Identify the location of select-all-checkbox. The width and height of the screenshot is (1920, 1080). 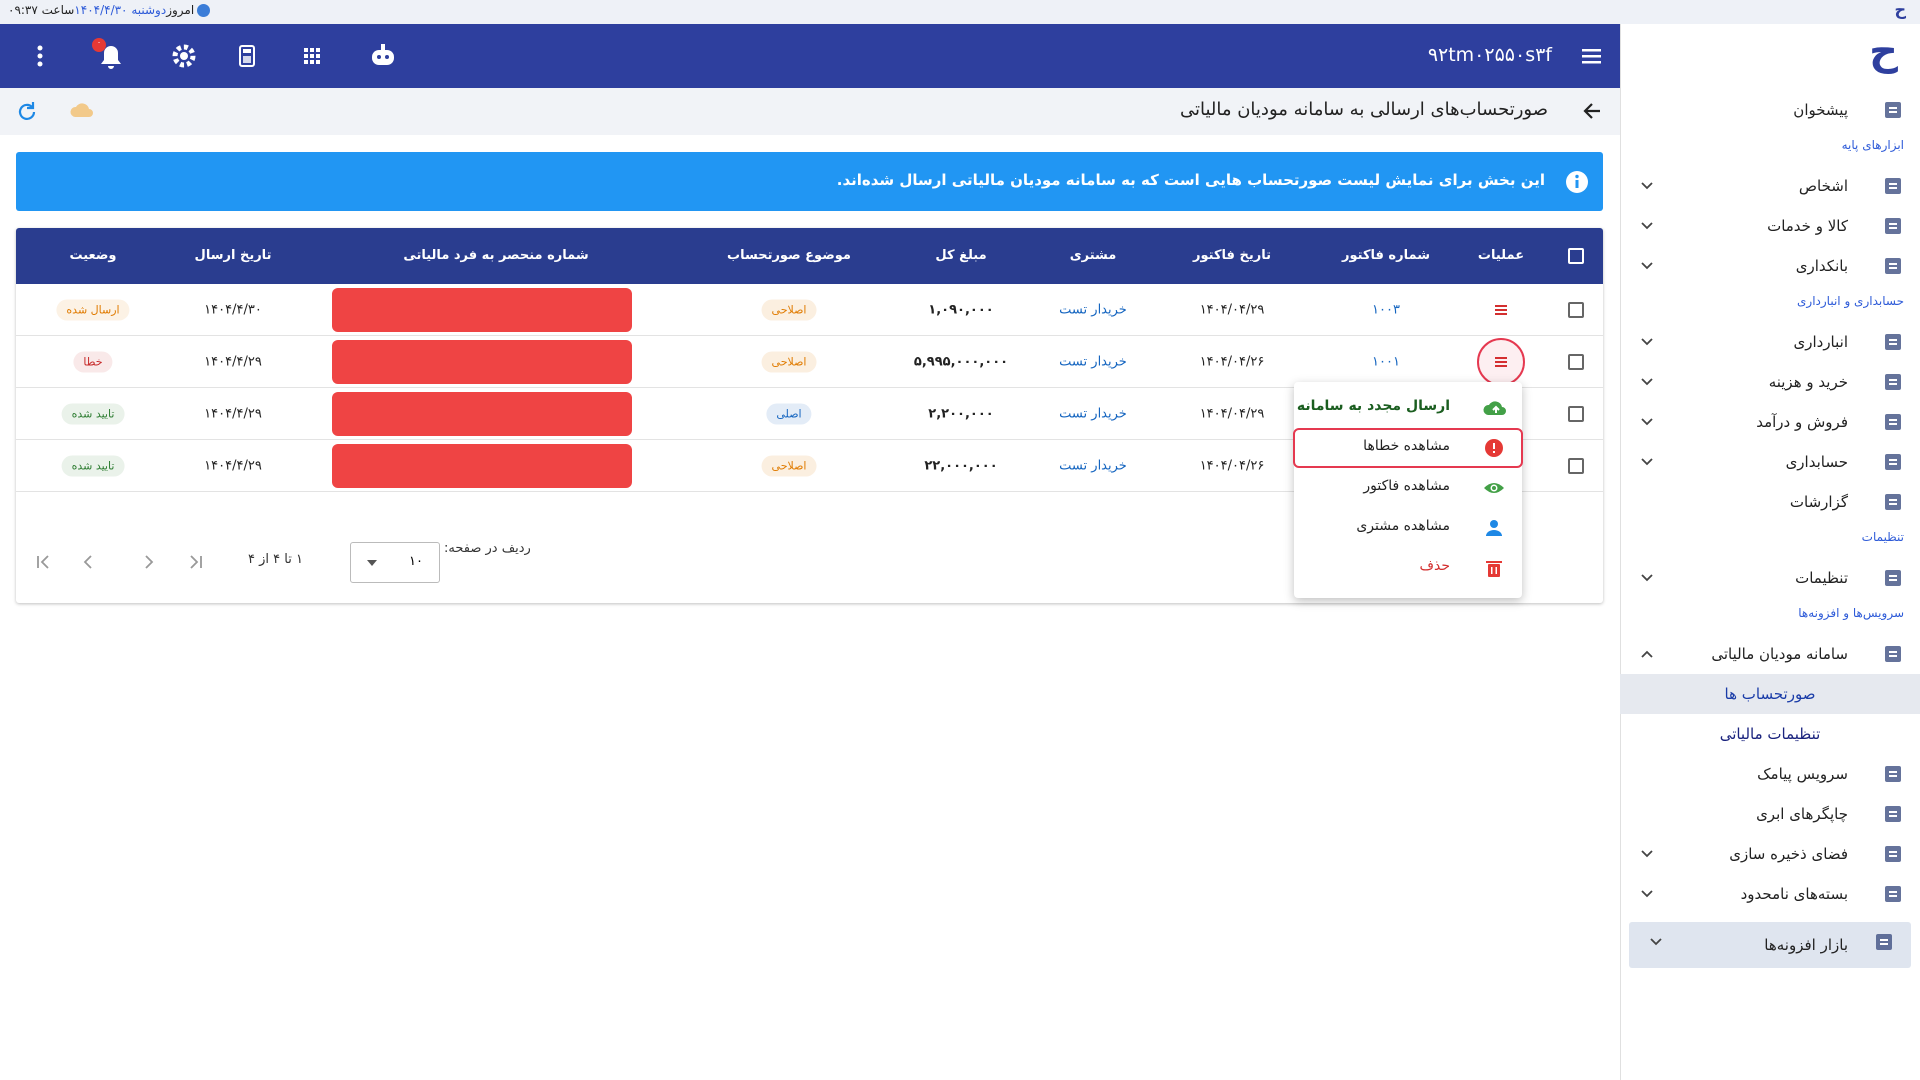
(1576, 256).